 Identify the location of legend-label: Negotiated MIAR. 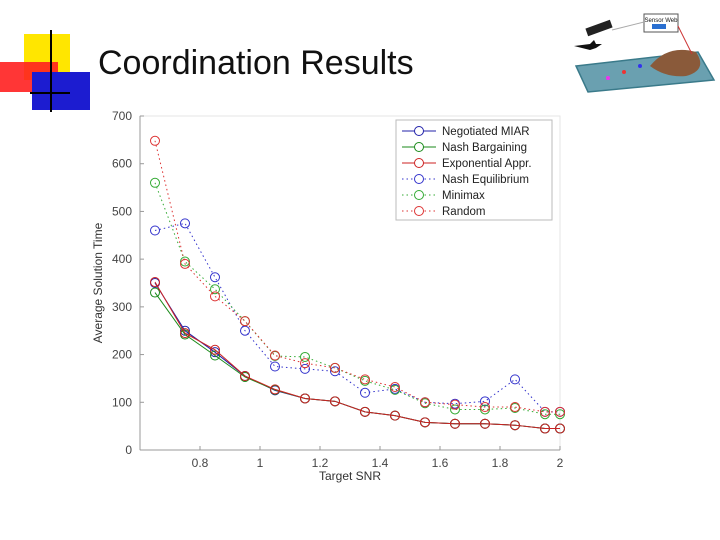
(486, 132).